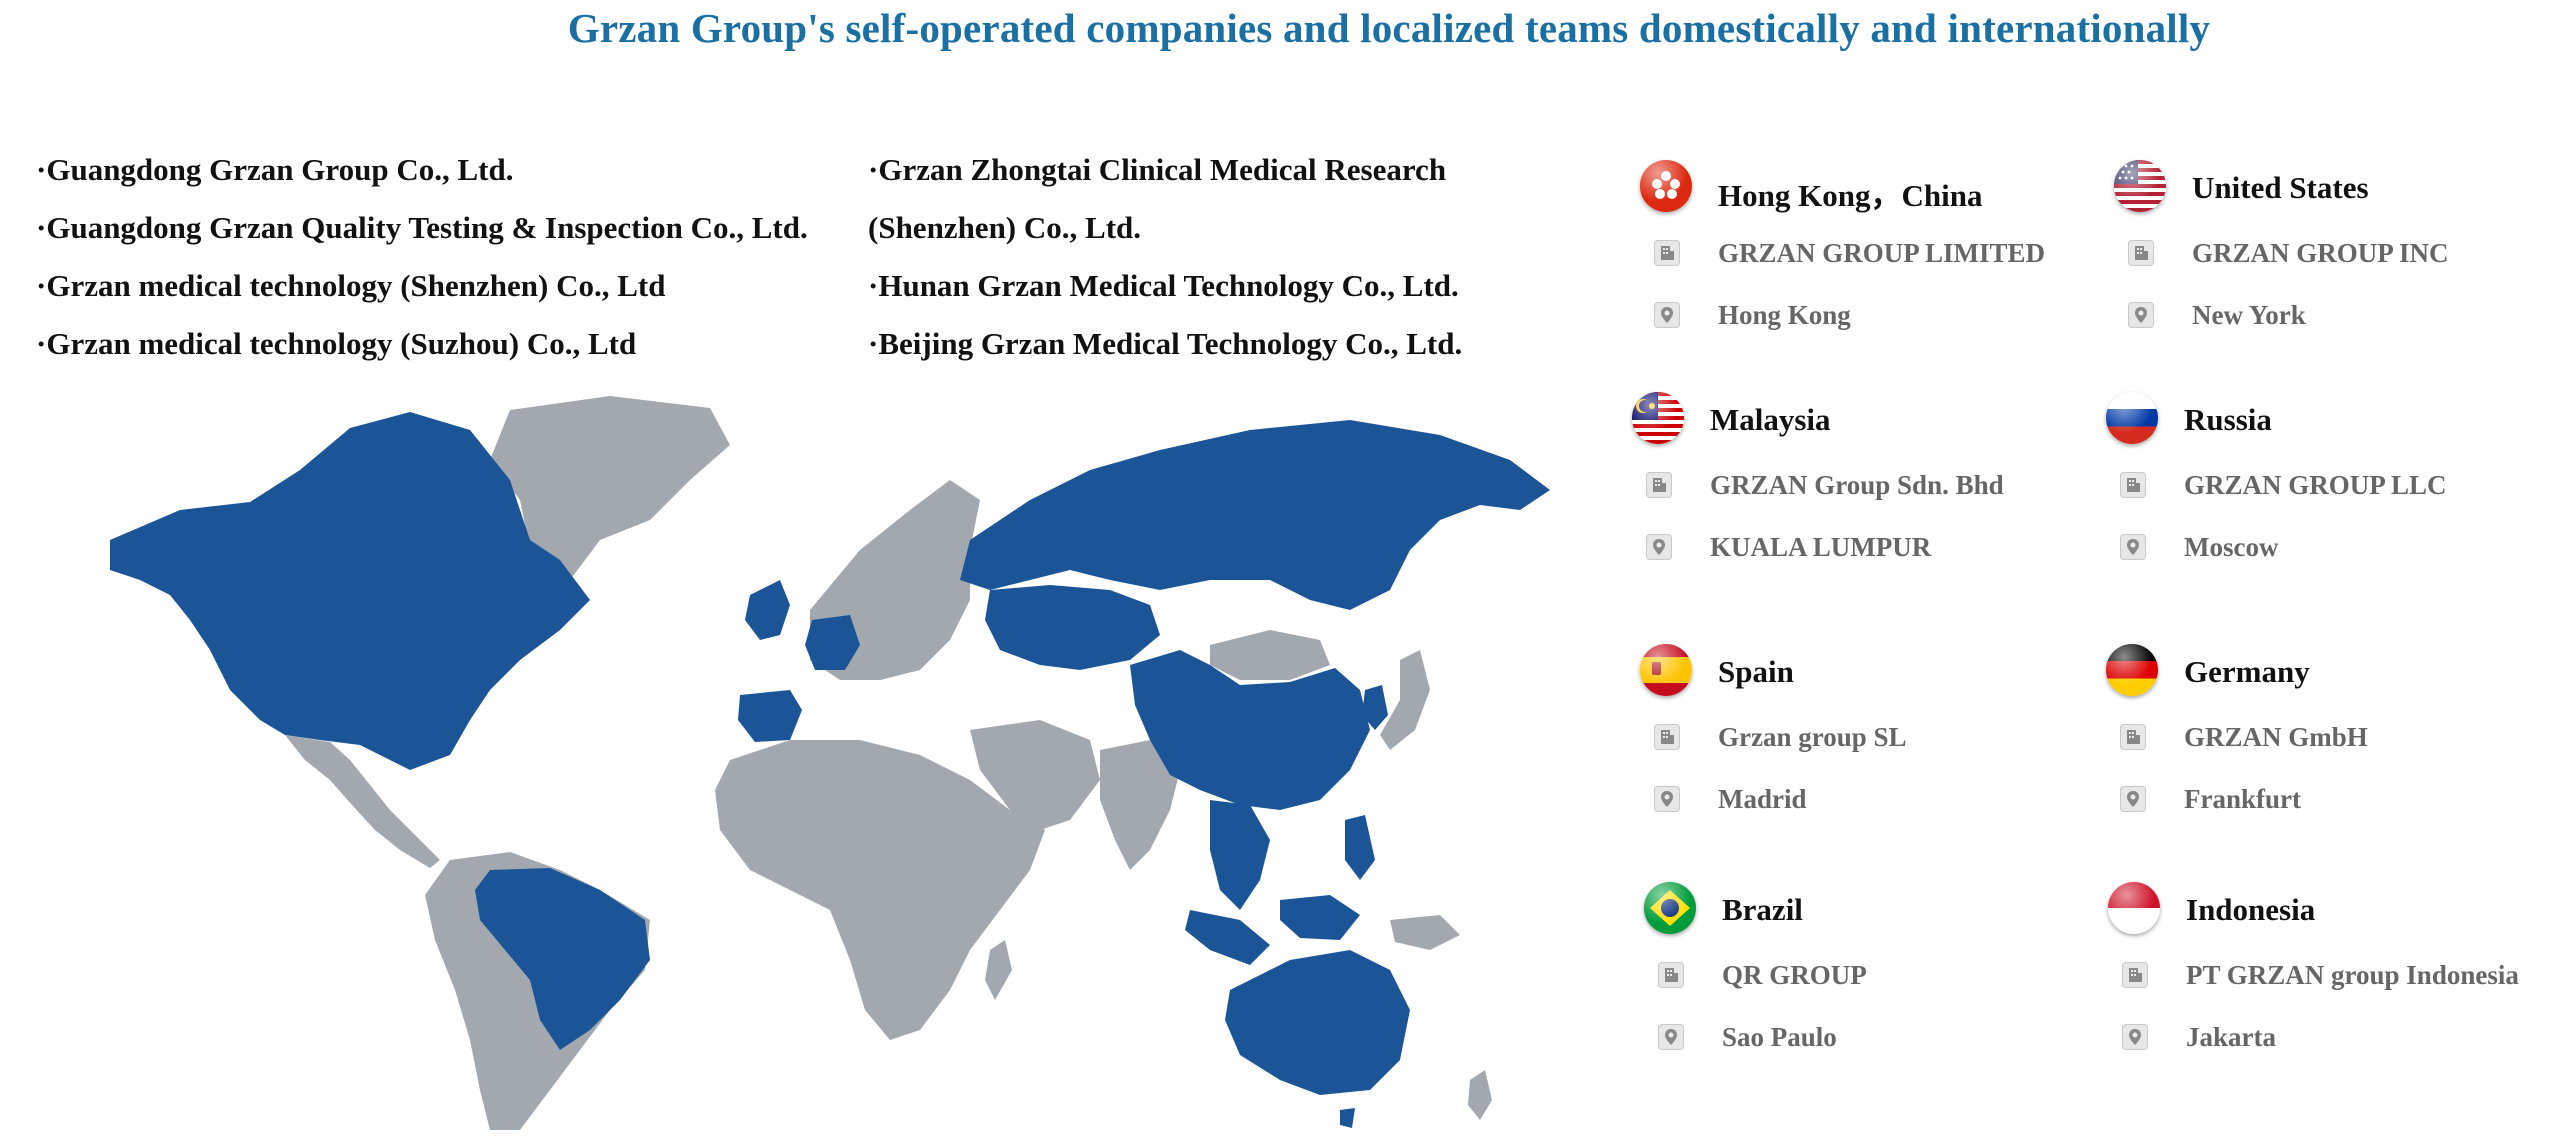  Describe the element at coordinates (1794, 975) in the screenshot. I see `company-name: QR GROUP` at that location.